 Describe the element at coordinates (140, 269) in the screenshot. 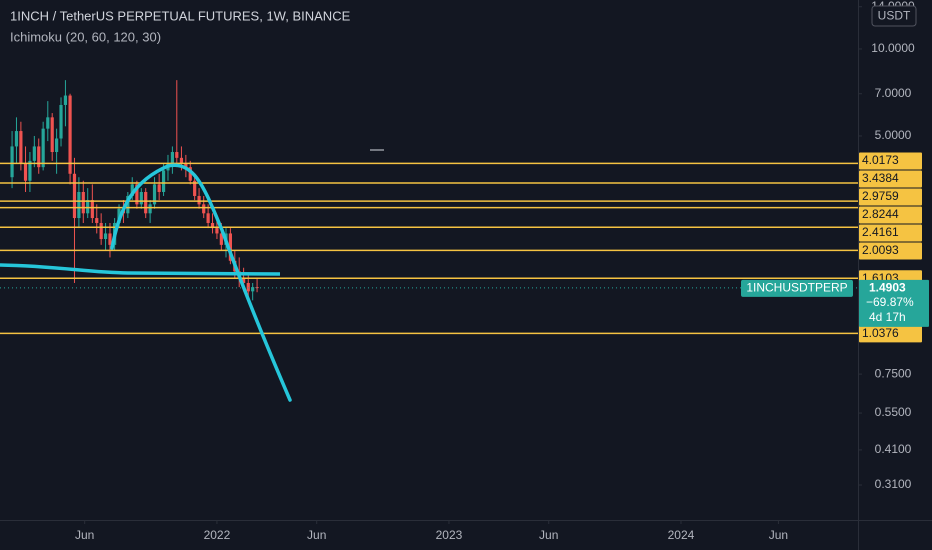

I see `drawn-baseline` at that location.